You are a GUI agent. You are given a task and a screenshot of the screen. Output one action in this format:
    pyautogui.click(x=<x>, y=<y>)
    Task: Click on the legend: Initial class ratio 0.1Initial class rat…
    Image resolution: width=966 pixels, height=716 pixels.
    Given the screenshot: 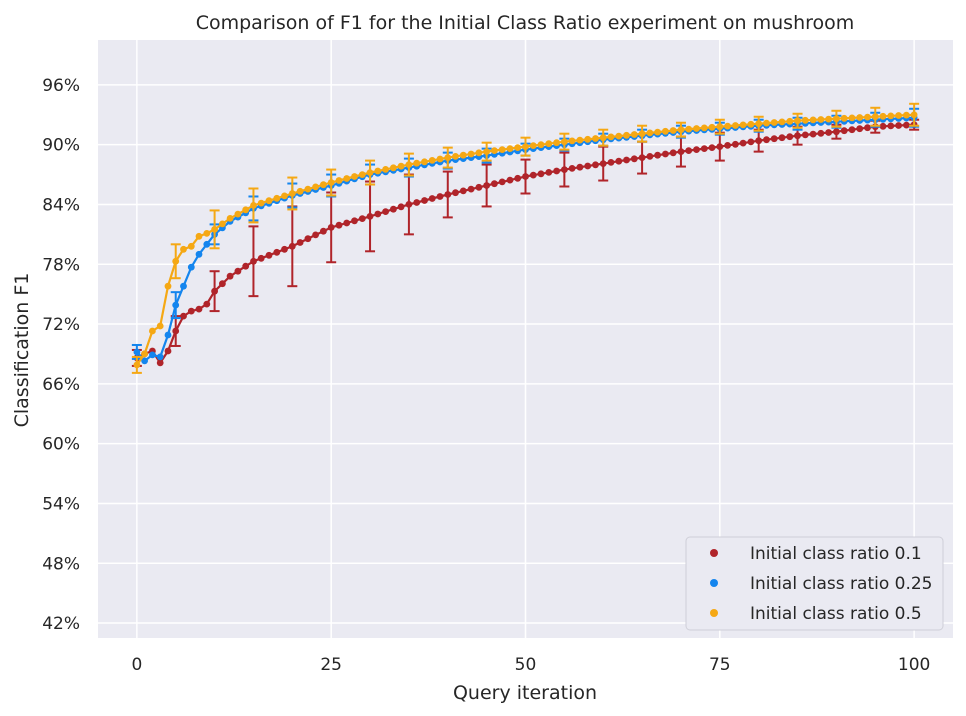 What is the action you would take?
    pyautogui.click(x=814, y=583)
    